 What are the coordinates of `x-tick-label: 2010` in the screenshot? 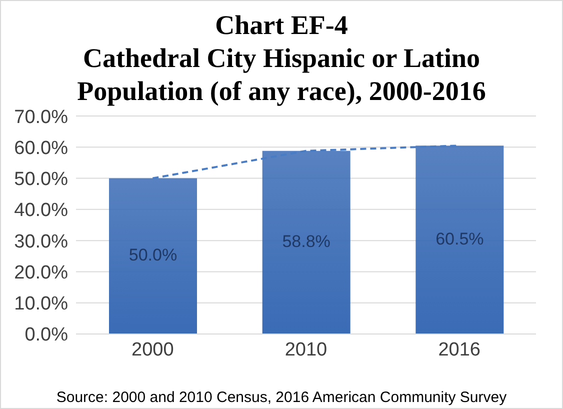 It's located at (306, 349).